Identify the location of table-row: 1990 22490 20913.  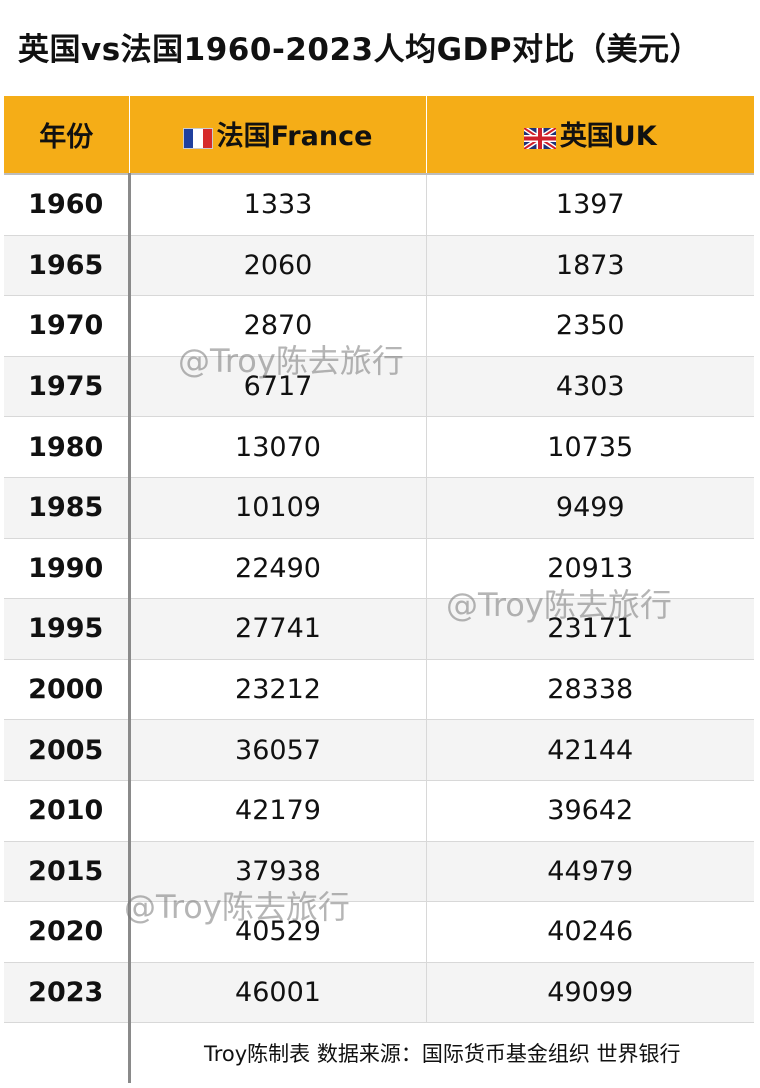
(379, 569).